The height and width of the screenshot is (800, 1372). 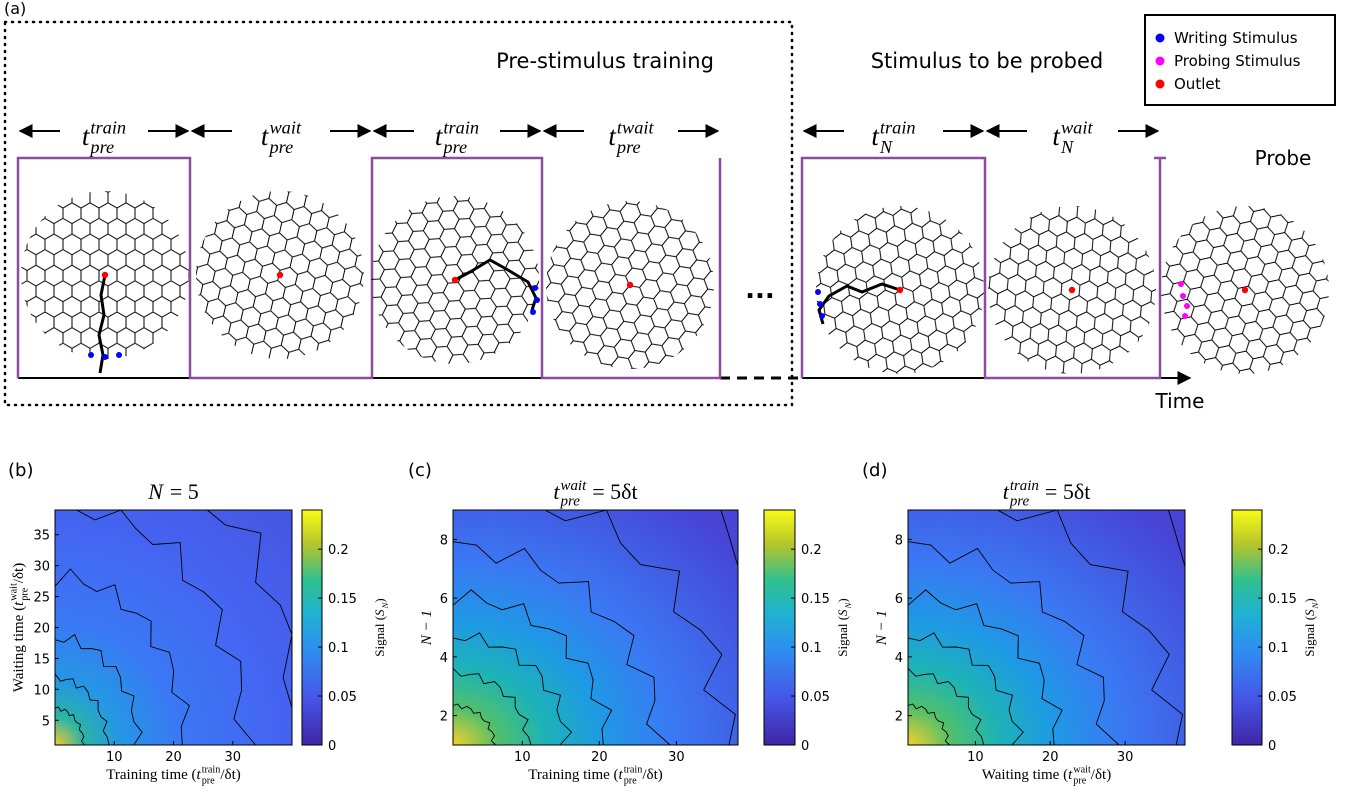 What do you see at coordinates (19, 573) in the screenshot?
I see `y-axis-label-part: /δt)` at bounding box center [19, 573].